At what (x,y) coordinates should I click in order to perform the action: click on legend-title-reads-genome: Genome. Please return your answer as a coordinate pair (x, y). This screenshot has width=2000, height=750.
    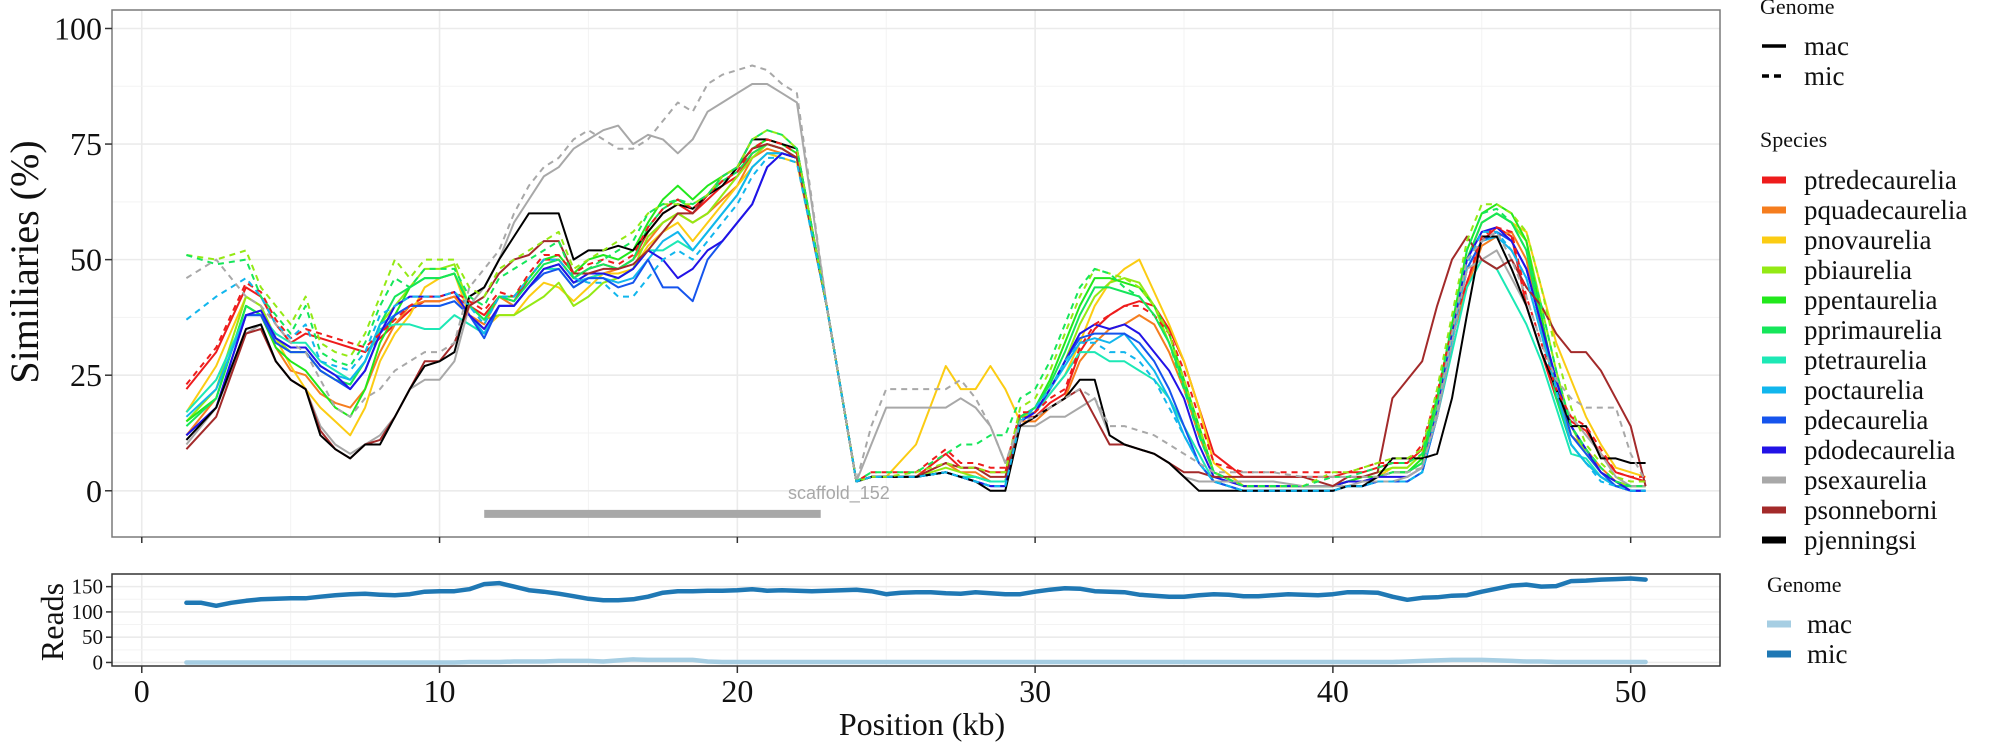
    Looking at the image, I should click on (1804, 584).